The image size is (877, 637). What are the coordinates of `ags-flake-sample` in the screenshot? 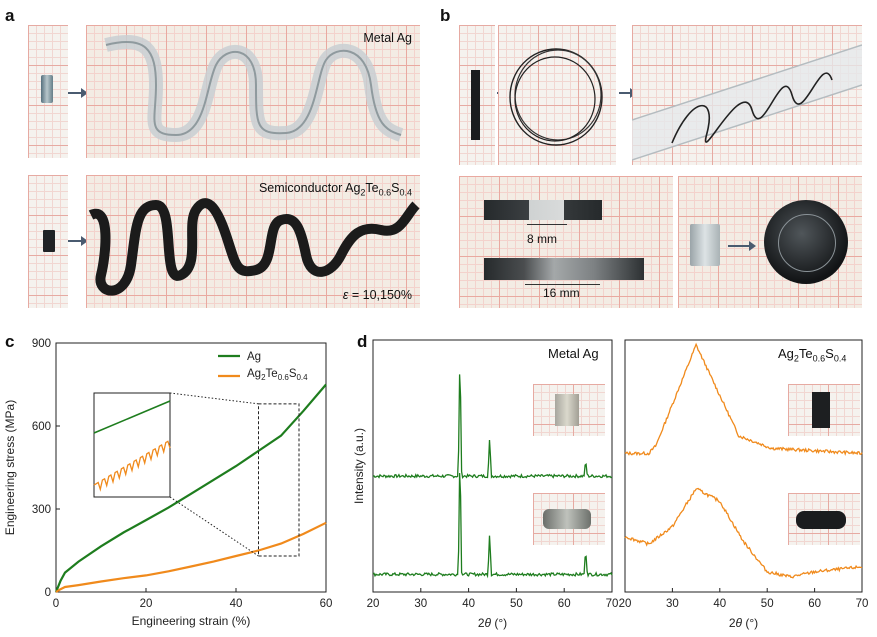 It's located at (821, 520).